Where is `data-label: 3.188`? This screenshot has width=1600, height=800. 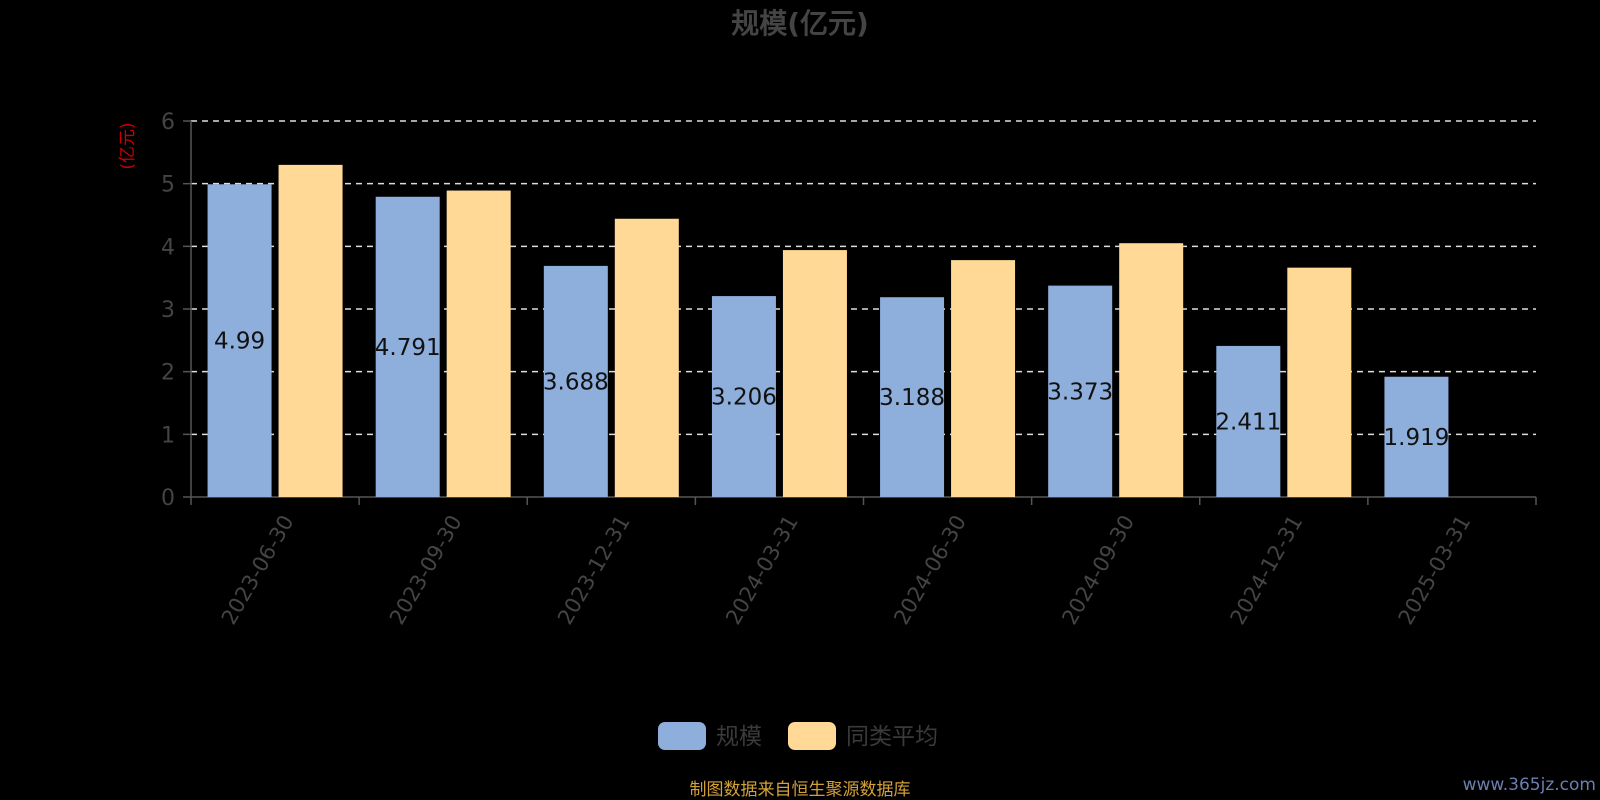
data-label: 3.188 is located at coordinates (912, 398).